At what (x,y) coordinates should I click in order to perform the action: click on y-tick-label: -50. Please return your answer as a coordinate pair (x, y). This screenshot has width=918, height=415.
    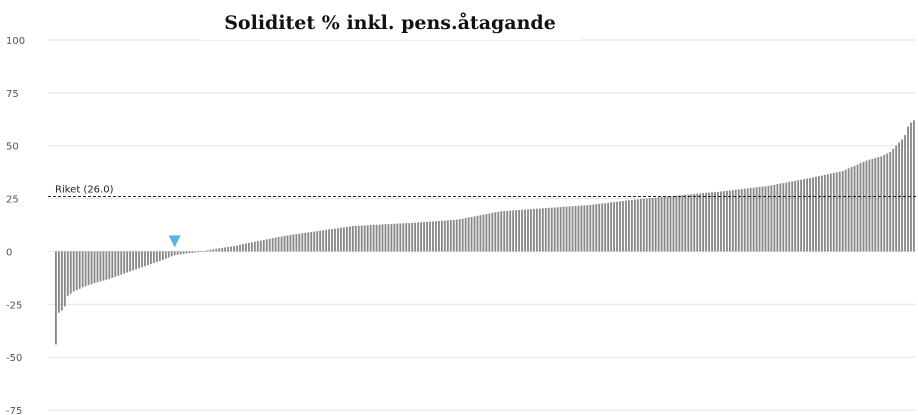
    Looking at the image, I should click on (14, 358).